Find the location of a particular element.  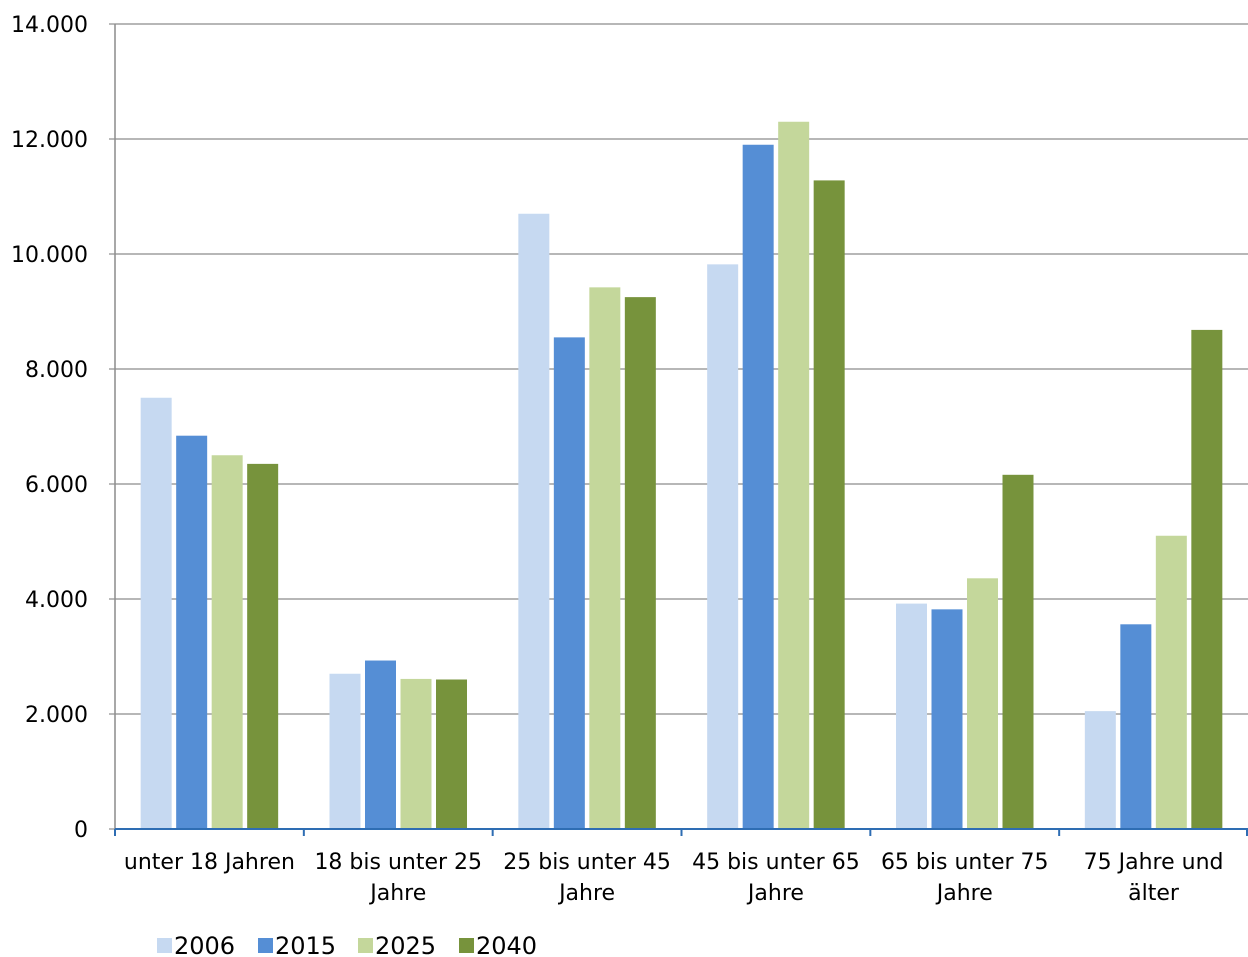

x-category-label: unter 18 Jahren is located at coordinates (209, 862).